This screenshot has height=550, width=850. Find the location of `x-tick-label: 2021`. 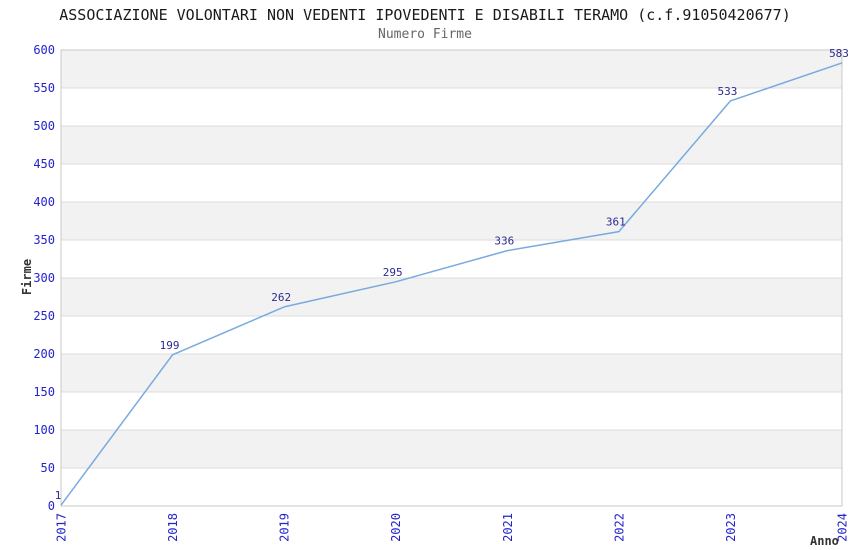

x-tick-label: 2021 is located at coordinates (508, 527).